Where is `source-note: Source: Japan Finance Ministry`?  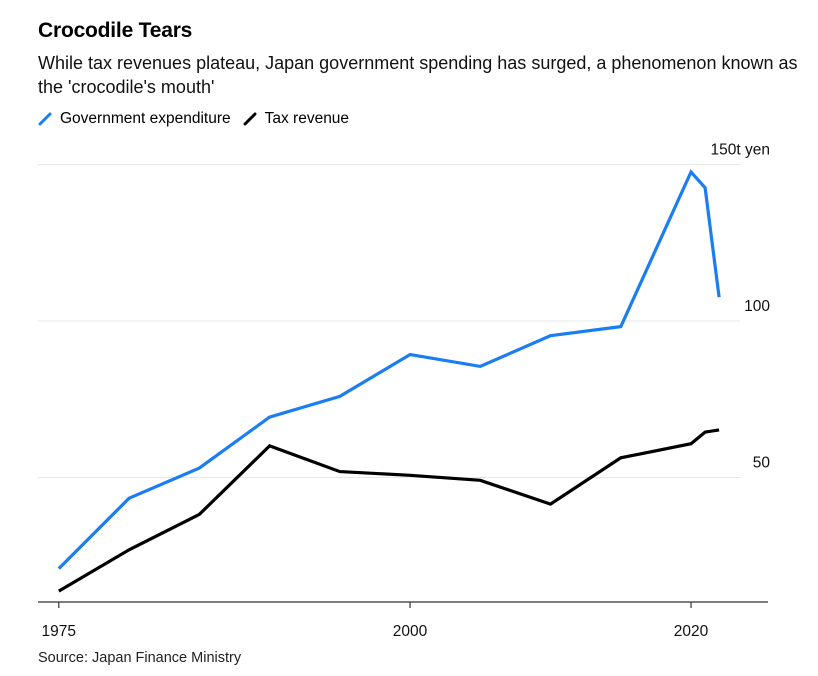
source-note: Source: Japan Finance Ministry is located at coordinates (140, 658).